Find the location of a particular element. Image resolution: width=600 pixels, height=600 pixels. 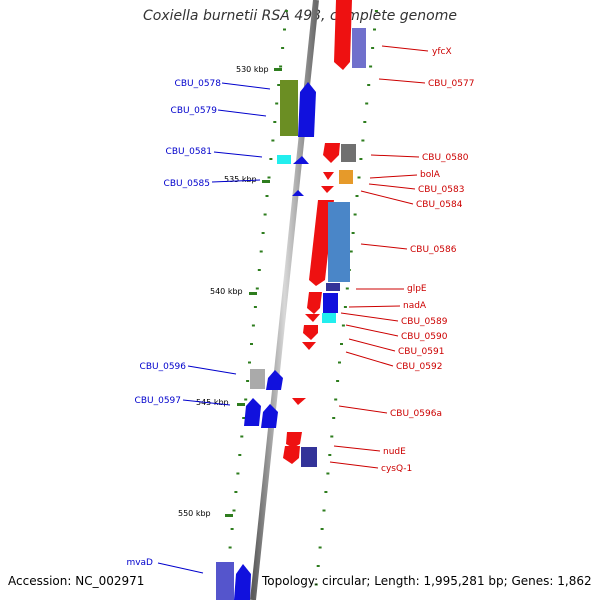

reverse-features is located at coordinates (266, 340).